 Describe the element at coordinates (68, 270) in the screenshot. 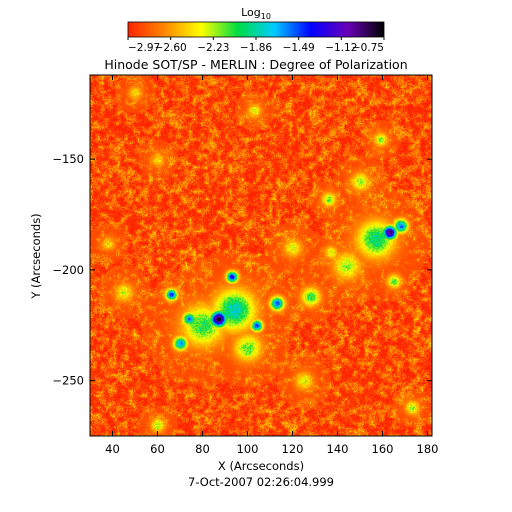

I see `y-tick-label: −200` at that location.